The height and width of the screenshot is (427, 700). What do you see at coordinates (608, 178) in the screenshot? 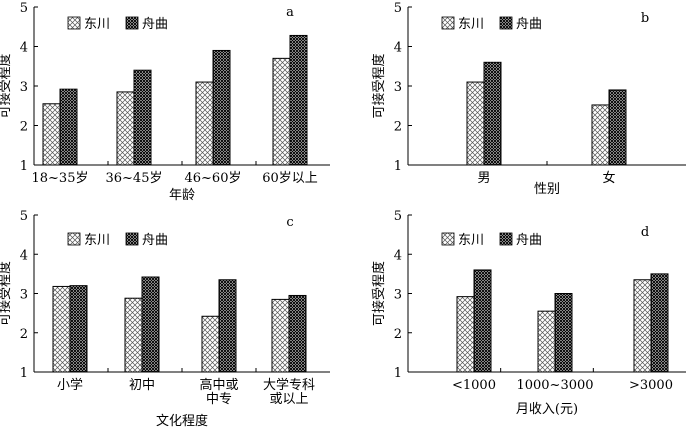
I see `x-tick-label: 女` at bounding box center [608, 178].